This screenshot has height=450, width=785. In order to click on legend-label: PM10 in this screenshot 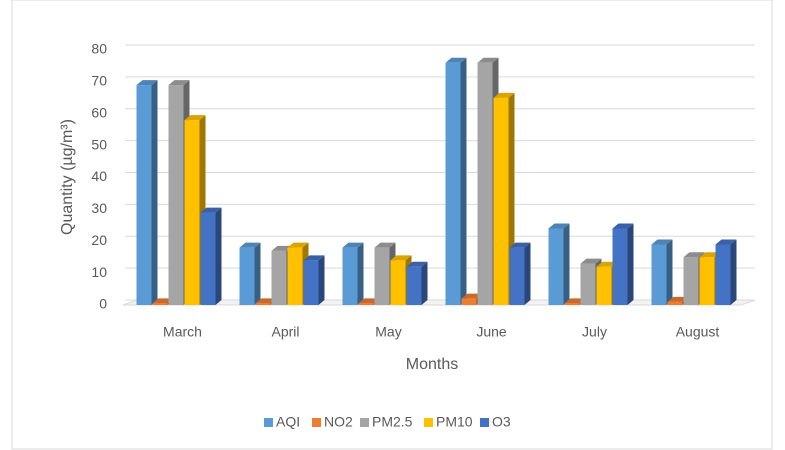, I will do `click(454, 422)`.